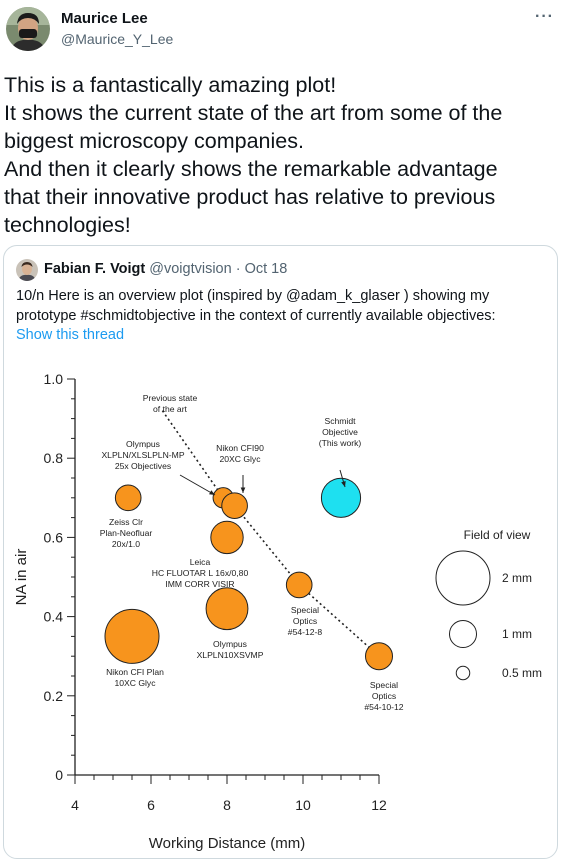 The height and width of the screenshot is (866, 563). I want to click on chart-points, so click(248, 574).